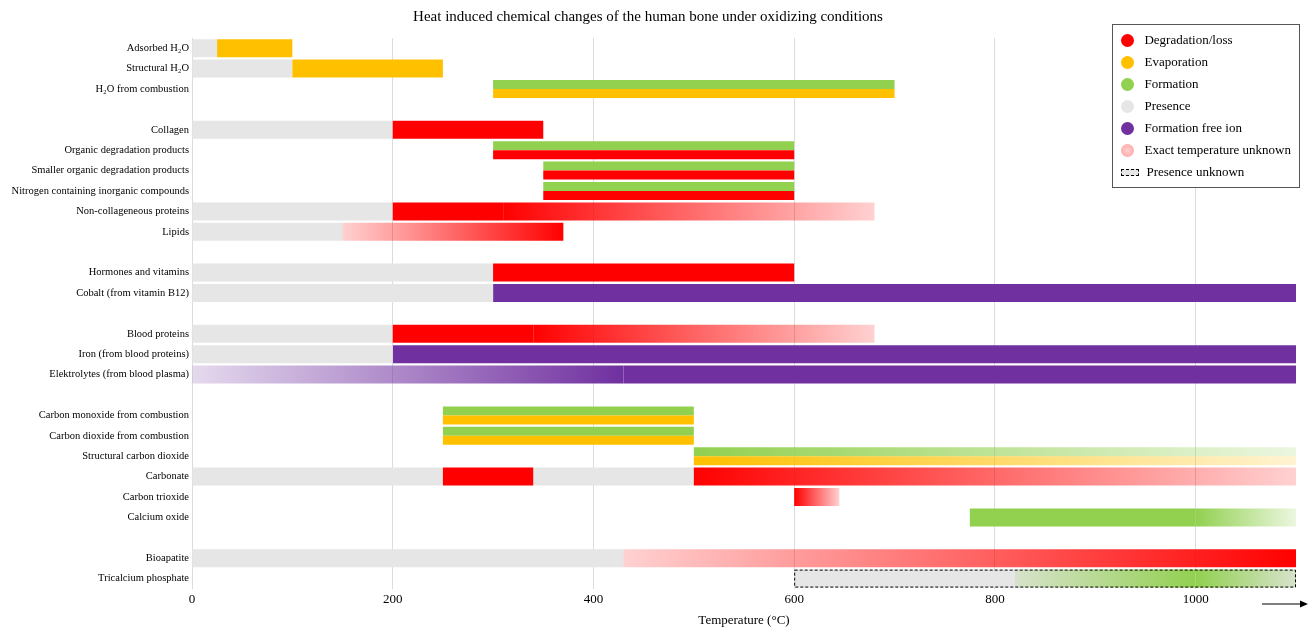 The image size is (1314, 634). I want to click on y-tick-label: Calcium oxide, so click(158, 517).